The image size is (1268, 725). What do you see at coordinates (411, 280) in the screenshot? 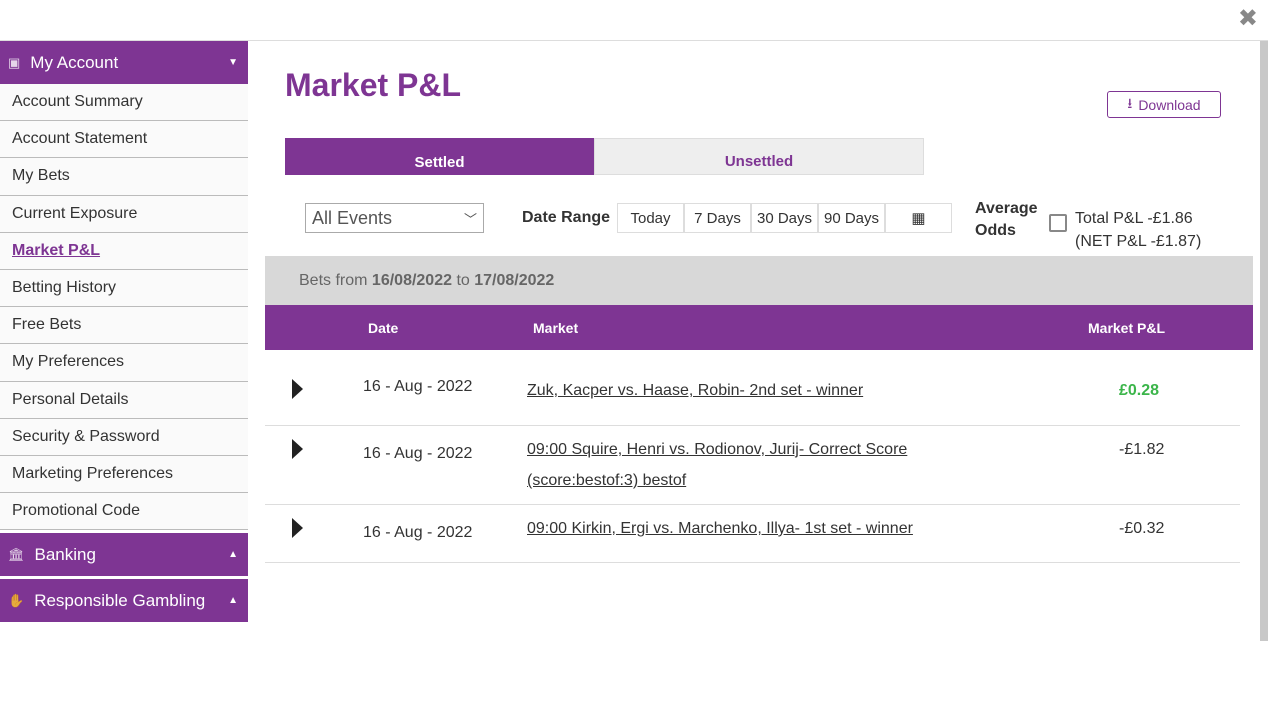
I see `range-from: 16/08/2022` at bounding box center [411, 280].